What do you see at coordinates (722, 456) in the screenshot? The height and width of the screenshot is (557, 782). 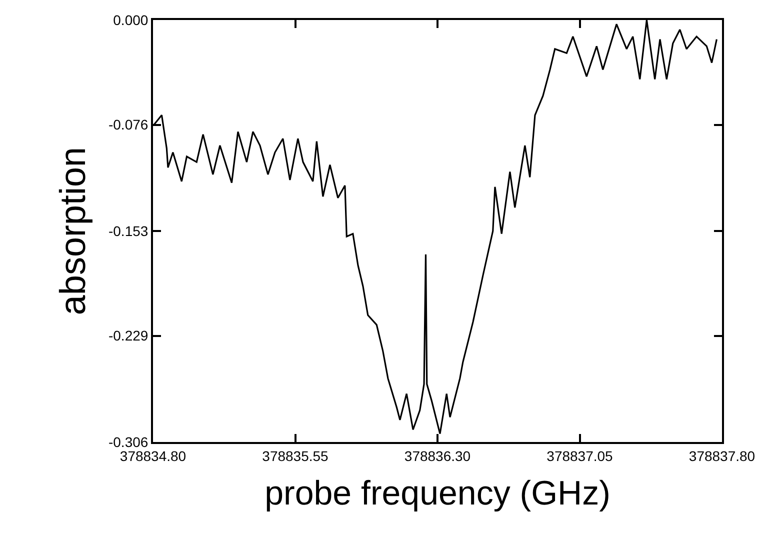 I see `x-tick-label: 378837.80` at bounding box center [722, 456].